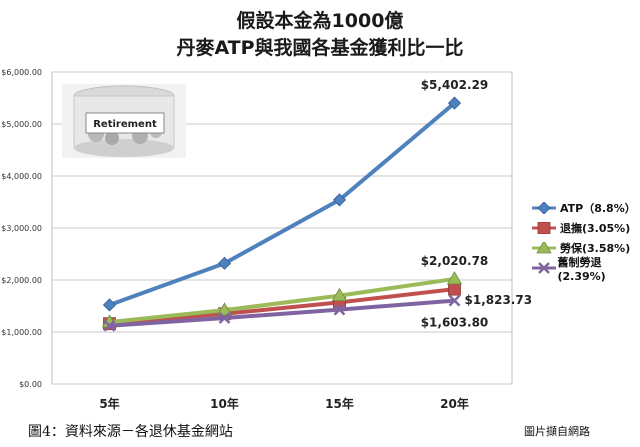 The image size is (640, 447). Describe the element at coordinates (320, 48) in the screenshot. I see `chart-title-line-2: 丹麥ATP與我國各基金獲利比一比` at that location.